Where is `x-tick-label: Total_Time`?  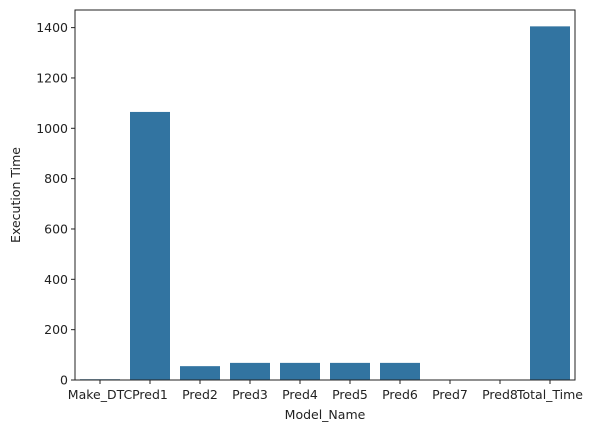 x-tick-label: Total_Time is located at coordinates (549, 394).